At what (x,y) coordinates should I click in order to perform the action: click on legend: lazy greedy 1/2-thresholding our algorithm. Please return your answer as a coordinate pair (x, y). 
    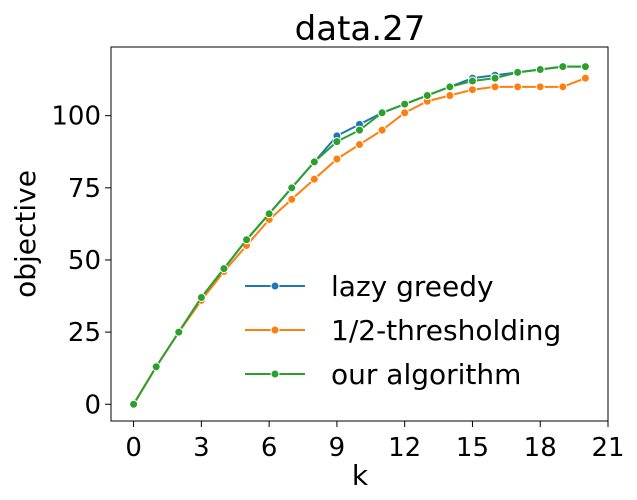
    Looking at the image, I should click on (403, 330).